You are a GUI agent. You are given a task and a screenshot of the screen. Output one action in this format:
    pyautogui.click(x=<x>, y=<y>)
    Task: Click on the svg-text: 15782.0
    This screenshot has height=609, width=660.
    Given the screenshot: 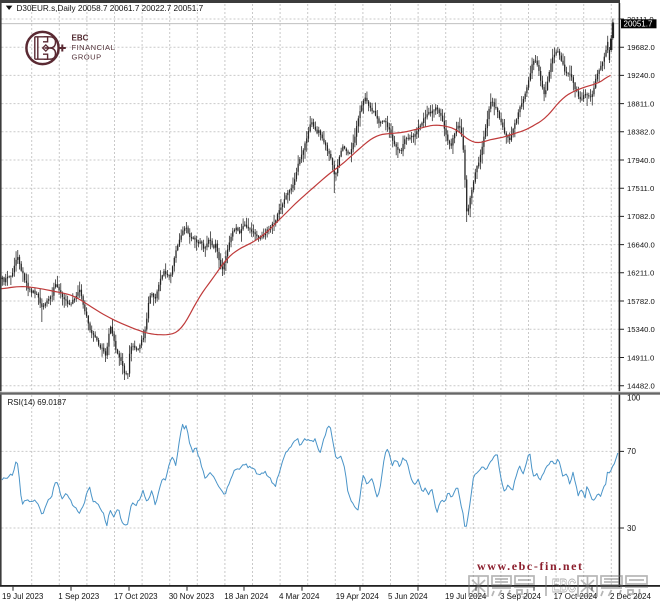 What is the action you would take?
    pyautogui.click(x=641, y=301)
    